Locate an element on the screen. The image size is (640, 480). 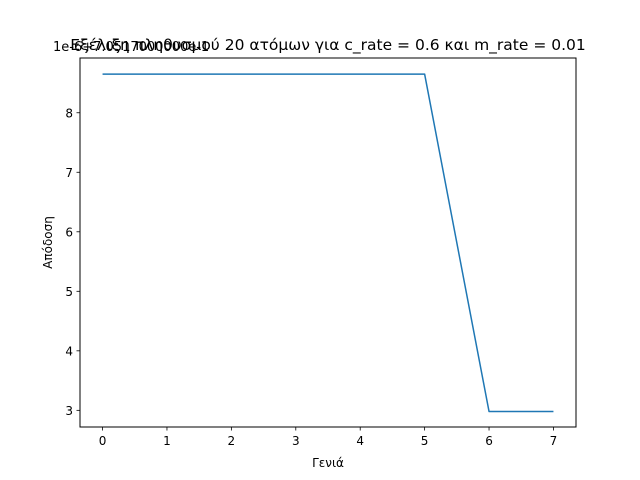
y-tick-label: 6 is located at coordinates (69, 232).